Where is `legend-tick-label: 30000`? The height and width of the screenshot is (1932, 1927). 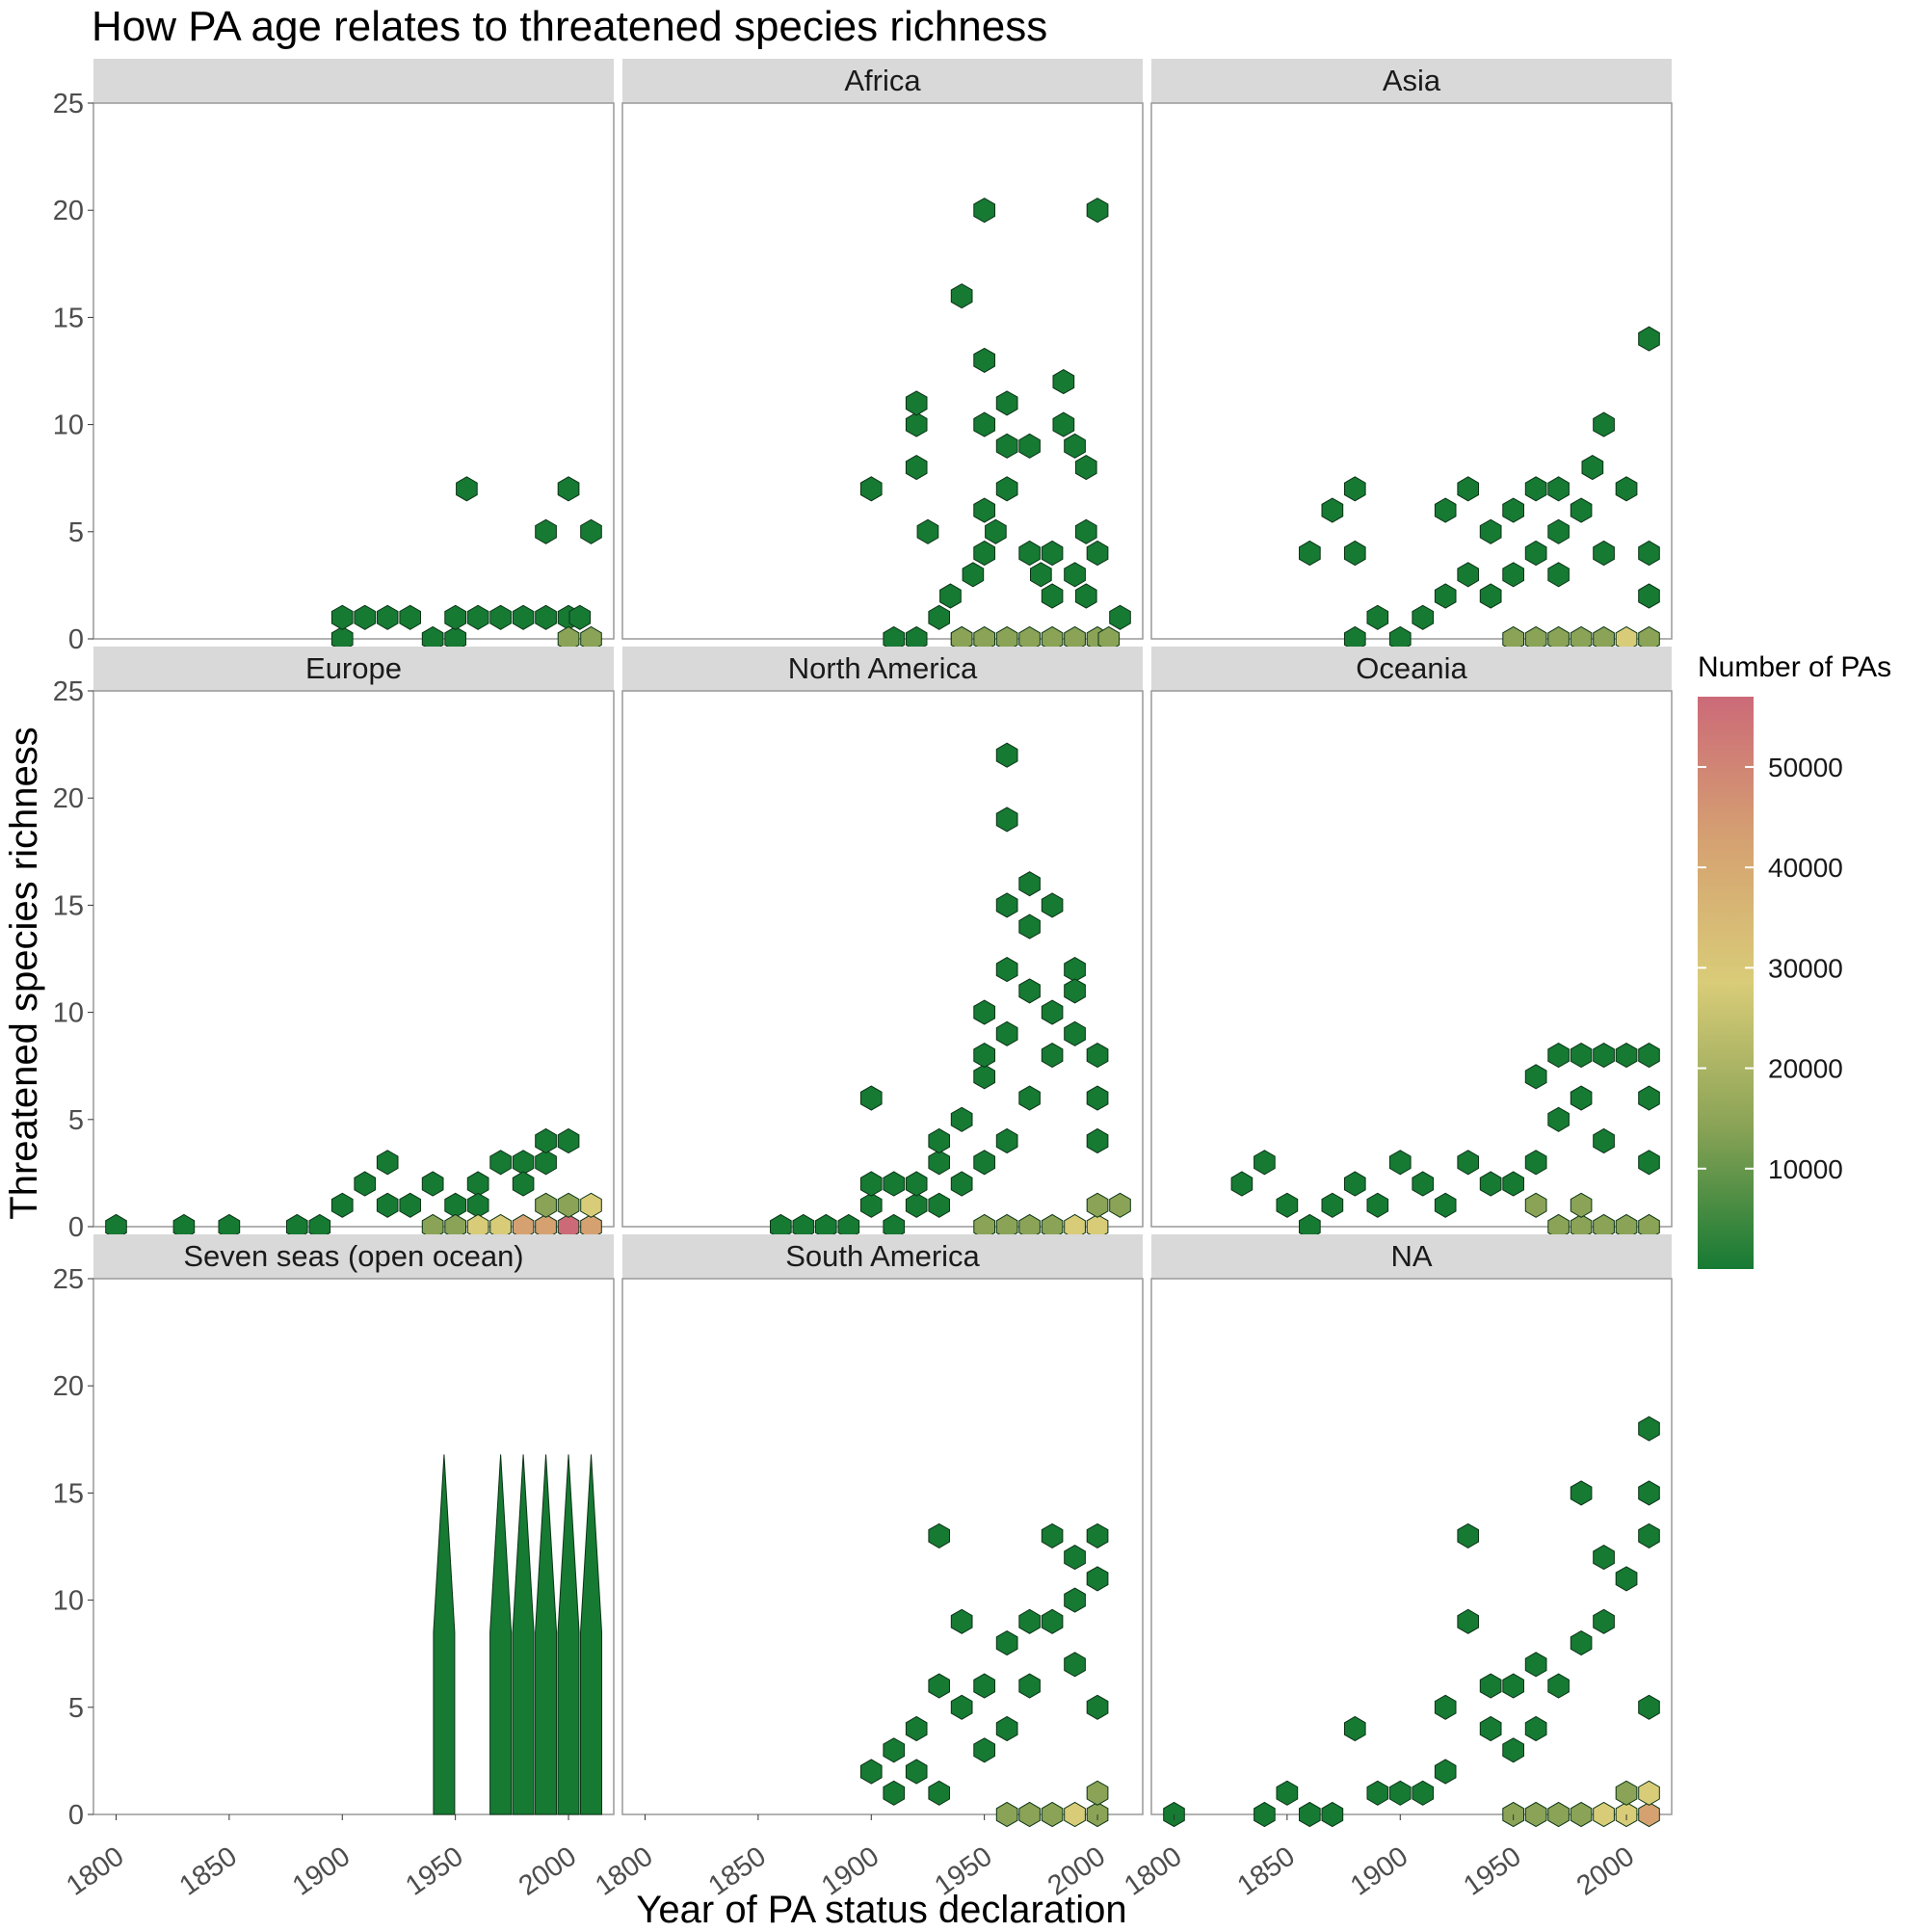 legend-tick-label: 30000 is located at coordinates (1805, 968).